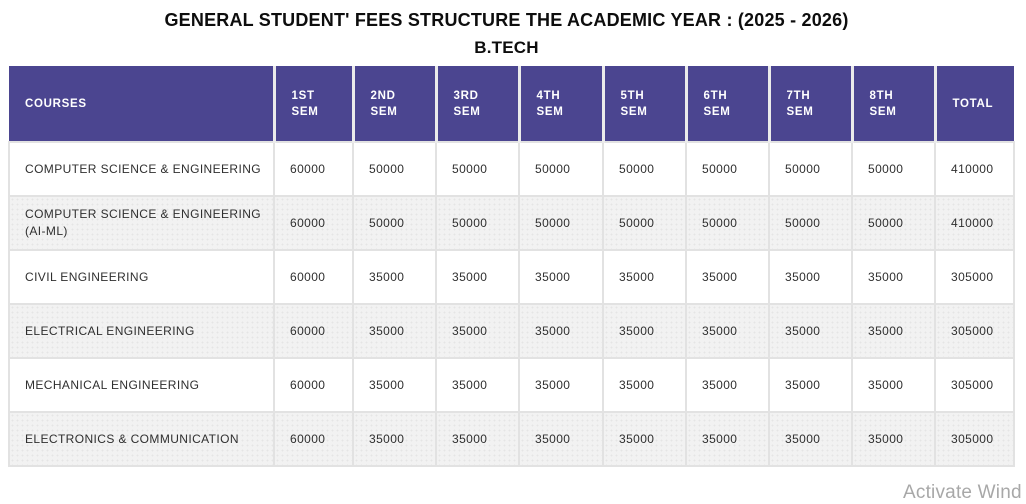  I want to click on course-name-cell: MECHANICAL ENGINEERING, so click(141, 385).